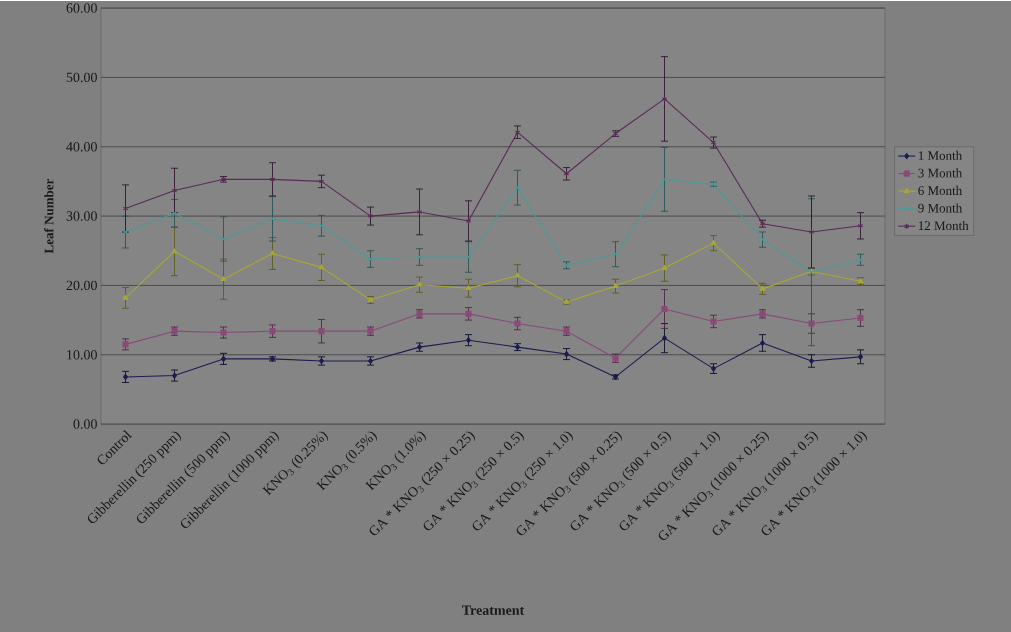  What do you see at coordinates (82, 354) in the screenshot?
I see `y-tick-label: 10.00` at bounding box center [82, 354].